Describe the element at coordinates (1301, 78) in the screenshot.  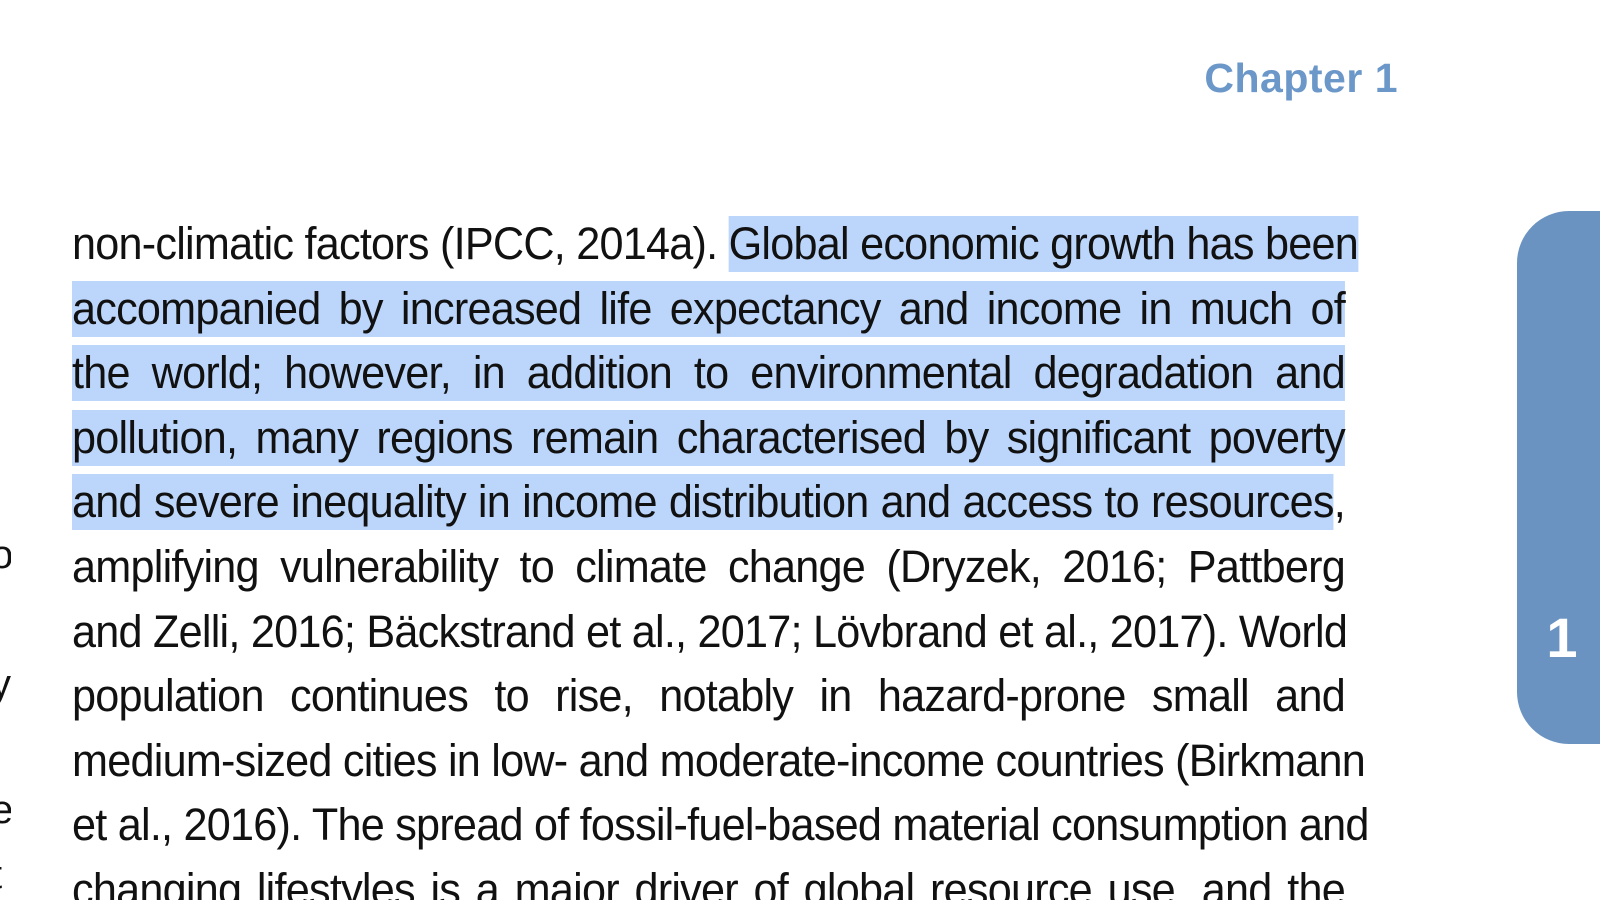
I see `chapter-heading: Chapter 1` at that location.